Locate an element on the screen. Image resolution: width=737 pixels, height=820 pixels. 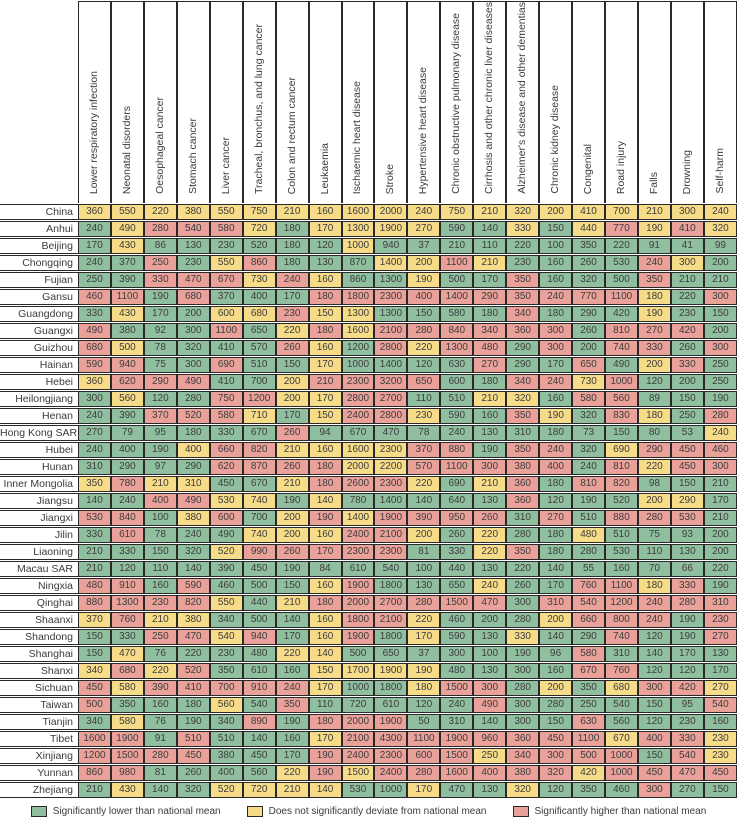
heatmap-cell: 810 is located at coordinates (621, 331).